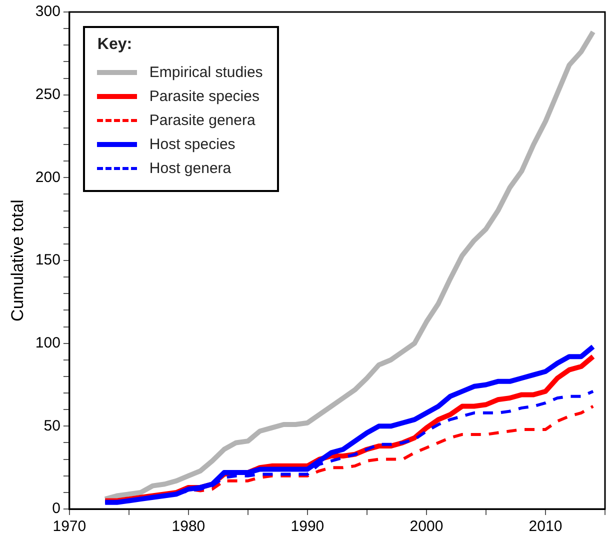 The height and width of the screenshot is (557, 613). I want to click on x-tick-label: 1990, so click(307, 527).